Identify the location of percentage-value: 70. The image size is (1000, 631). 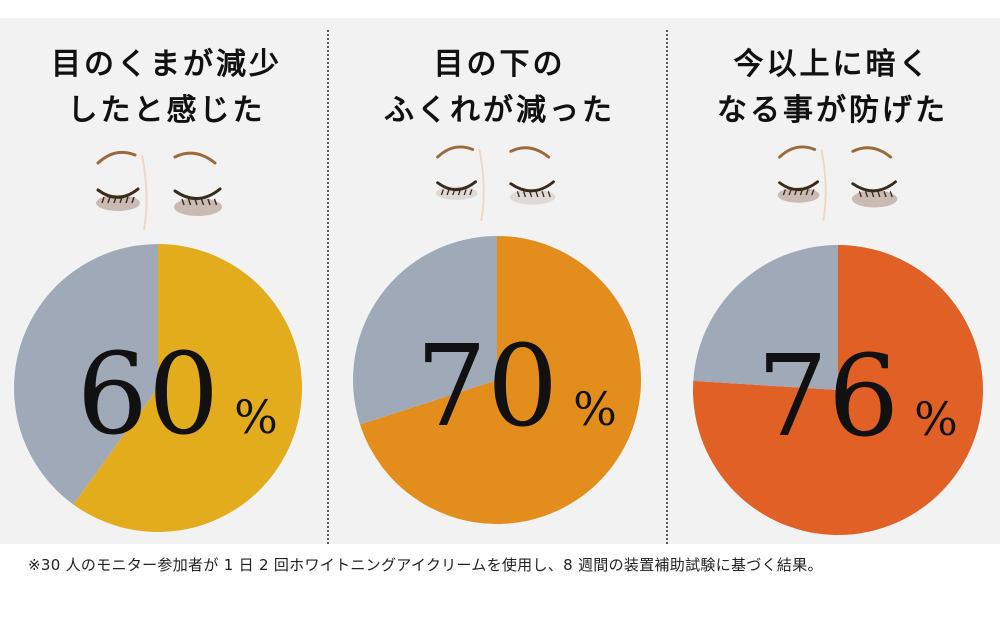
(487, 387).